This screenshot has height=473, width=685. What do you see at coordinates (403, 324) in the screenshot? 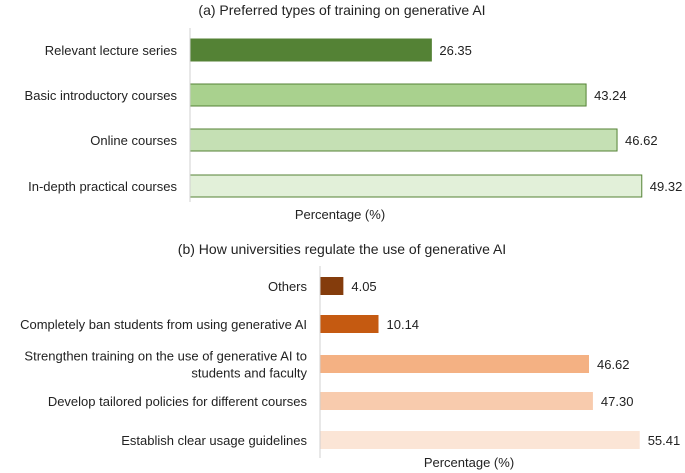
I see `chart-b-value-label: 10.14` at bounding box center [403, 324].